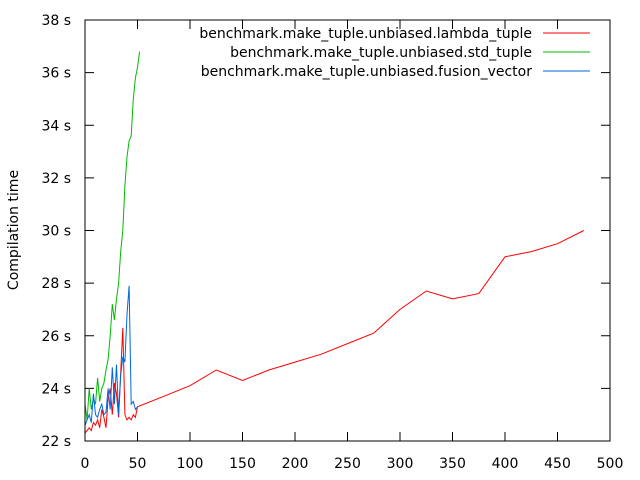 The image size is (640, 480). What do you see at coordinates (14, 230) in the screenshot?
I see `y-axis-label: Compilation time` at bounding box center [14, 230].